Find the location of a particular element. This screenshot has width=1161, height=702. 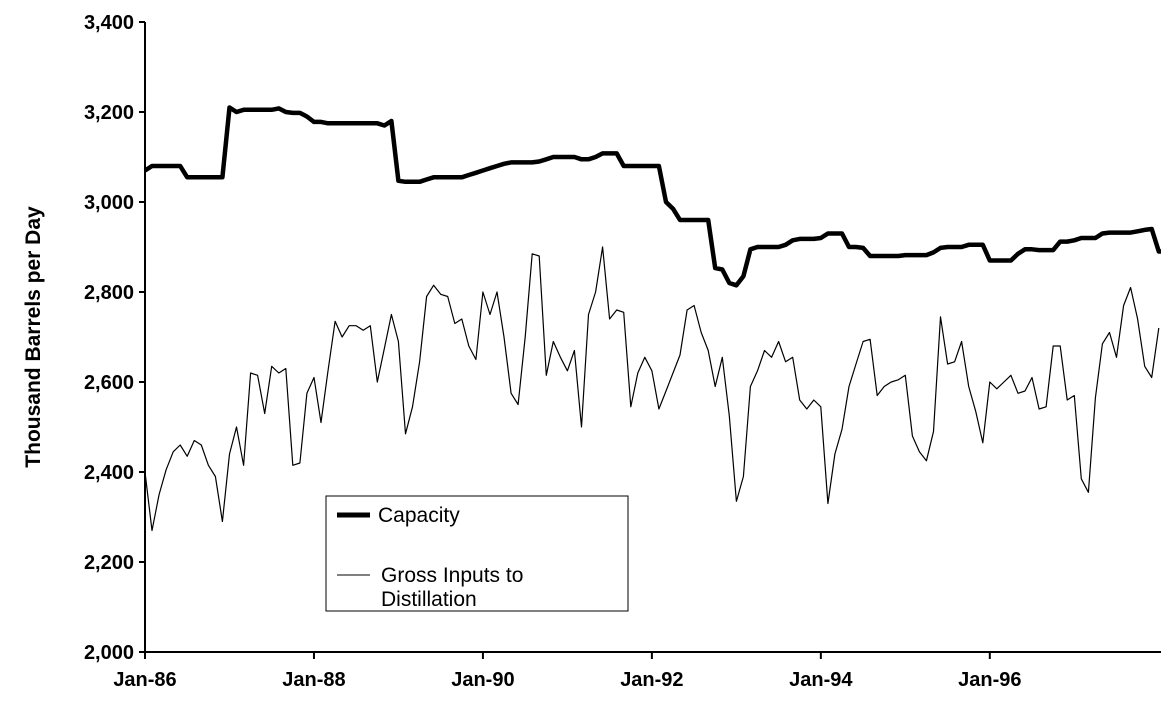

y-tick-label: 3,000 is located at coordinates (109, 203).